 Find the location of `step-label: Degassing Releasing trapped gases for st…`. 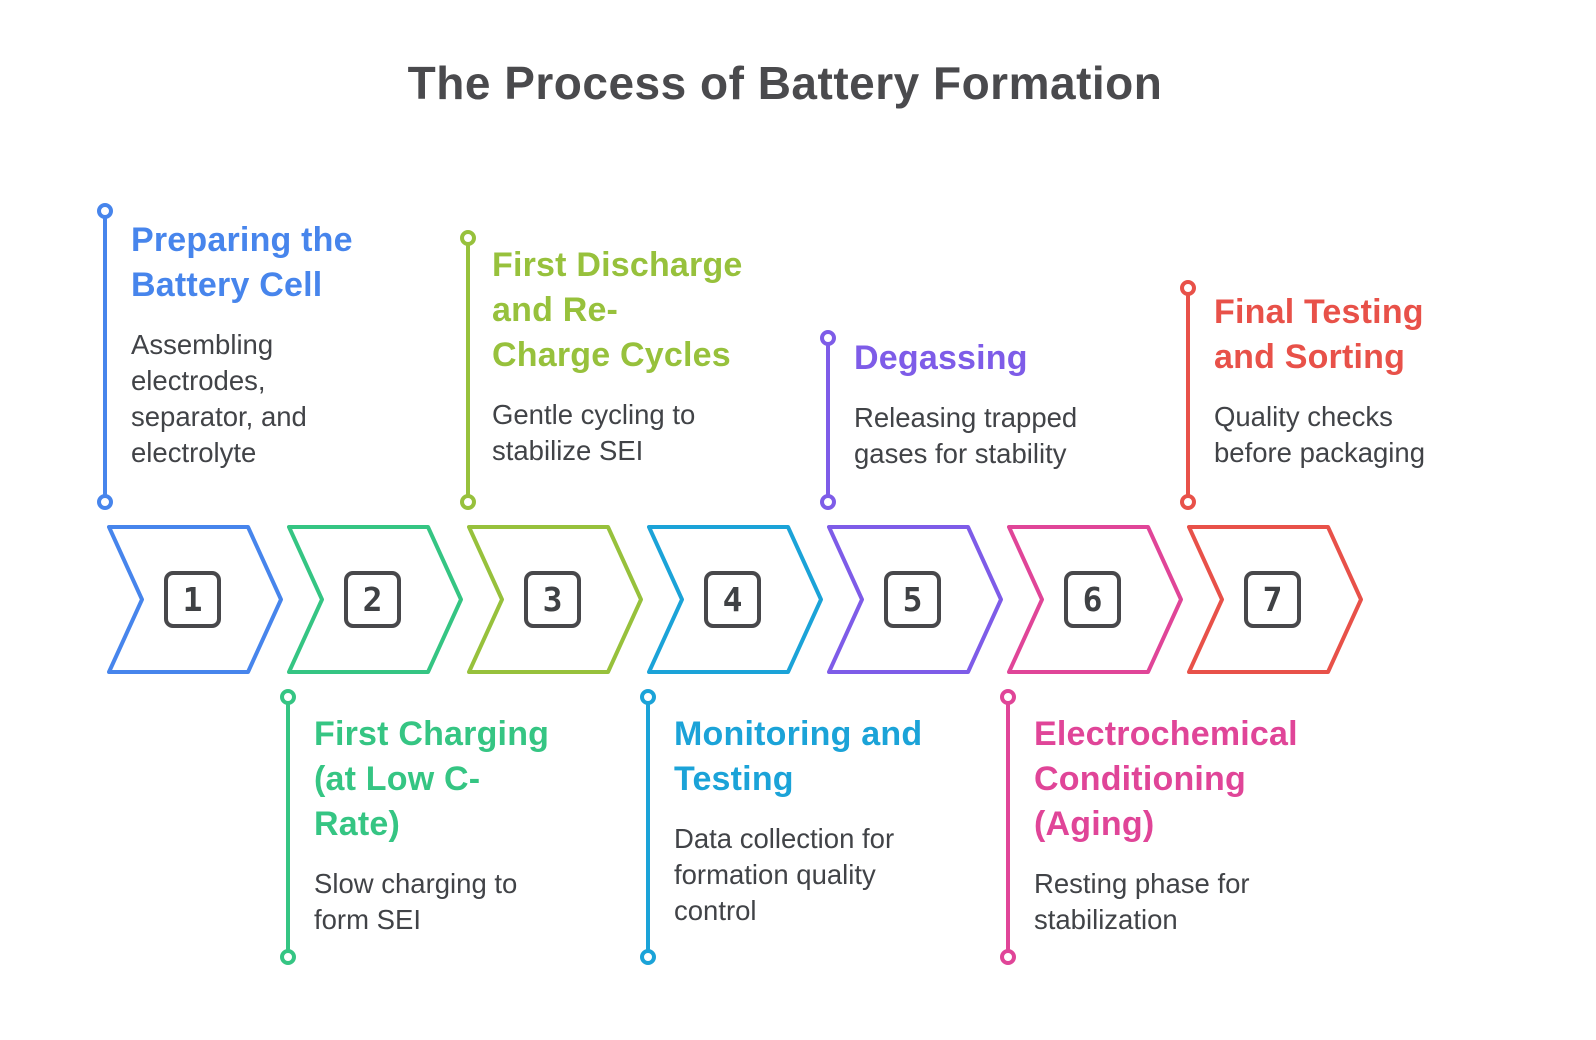

step-label: Degassing Releasing trapped gases for st… is located at coordinates (1009, 404).